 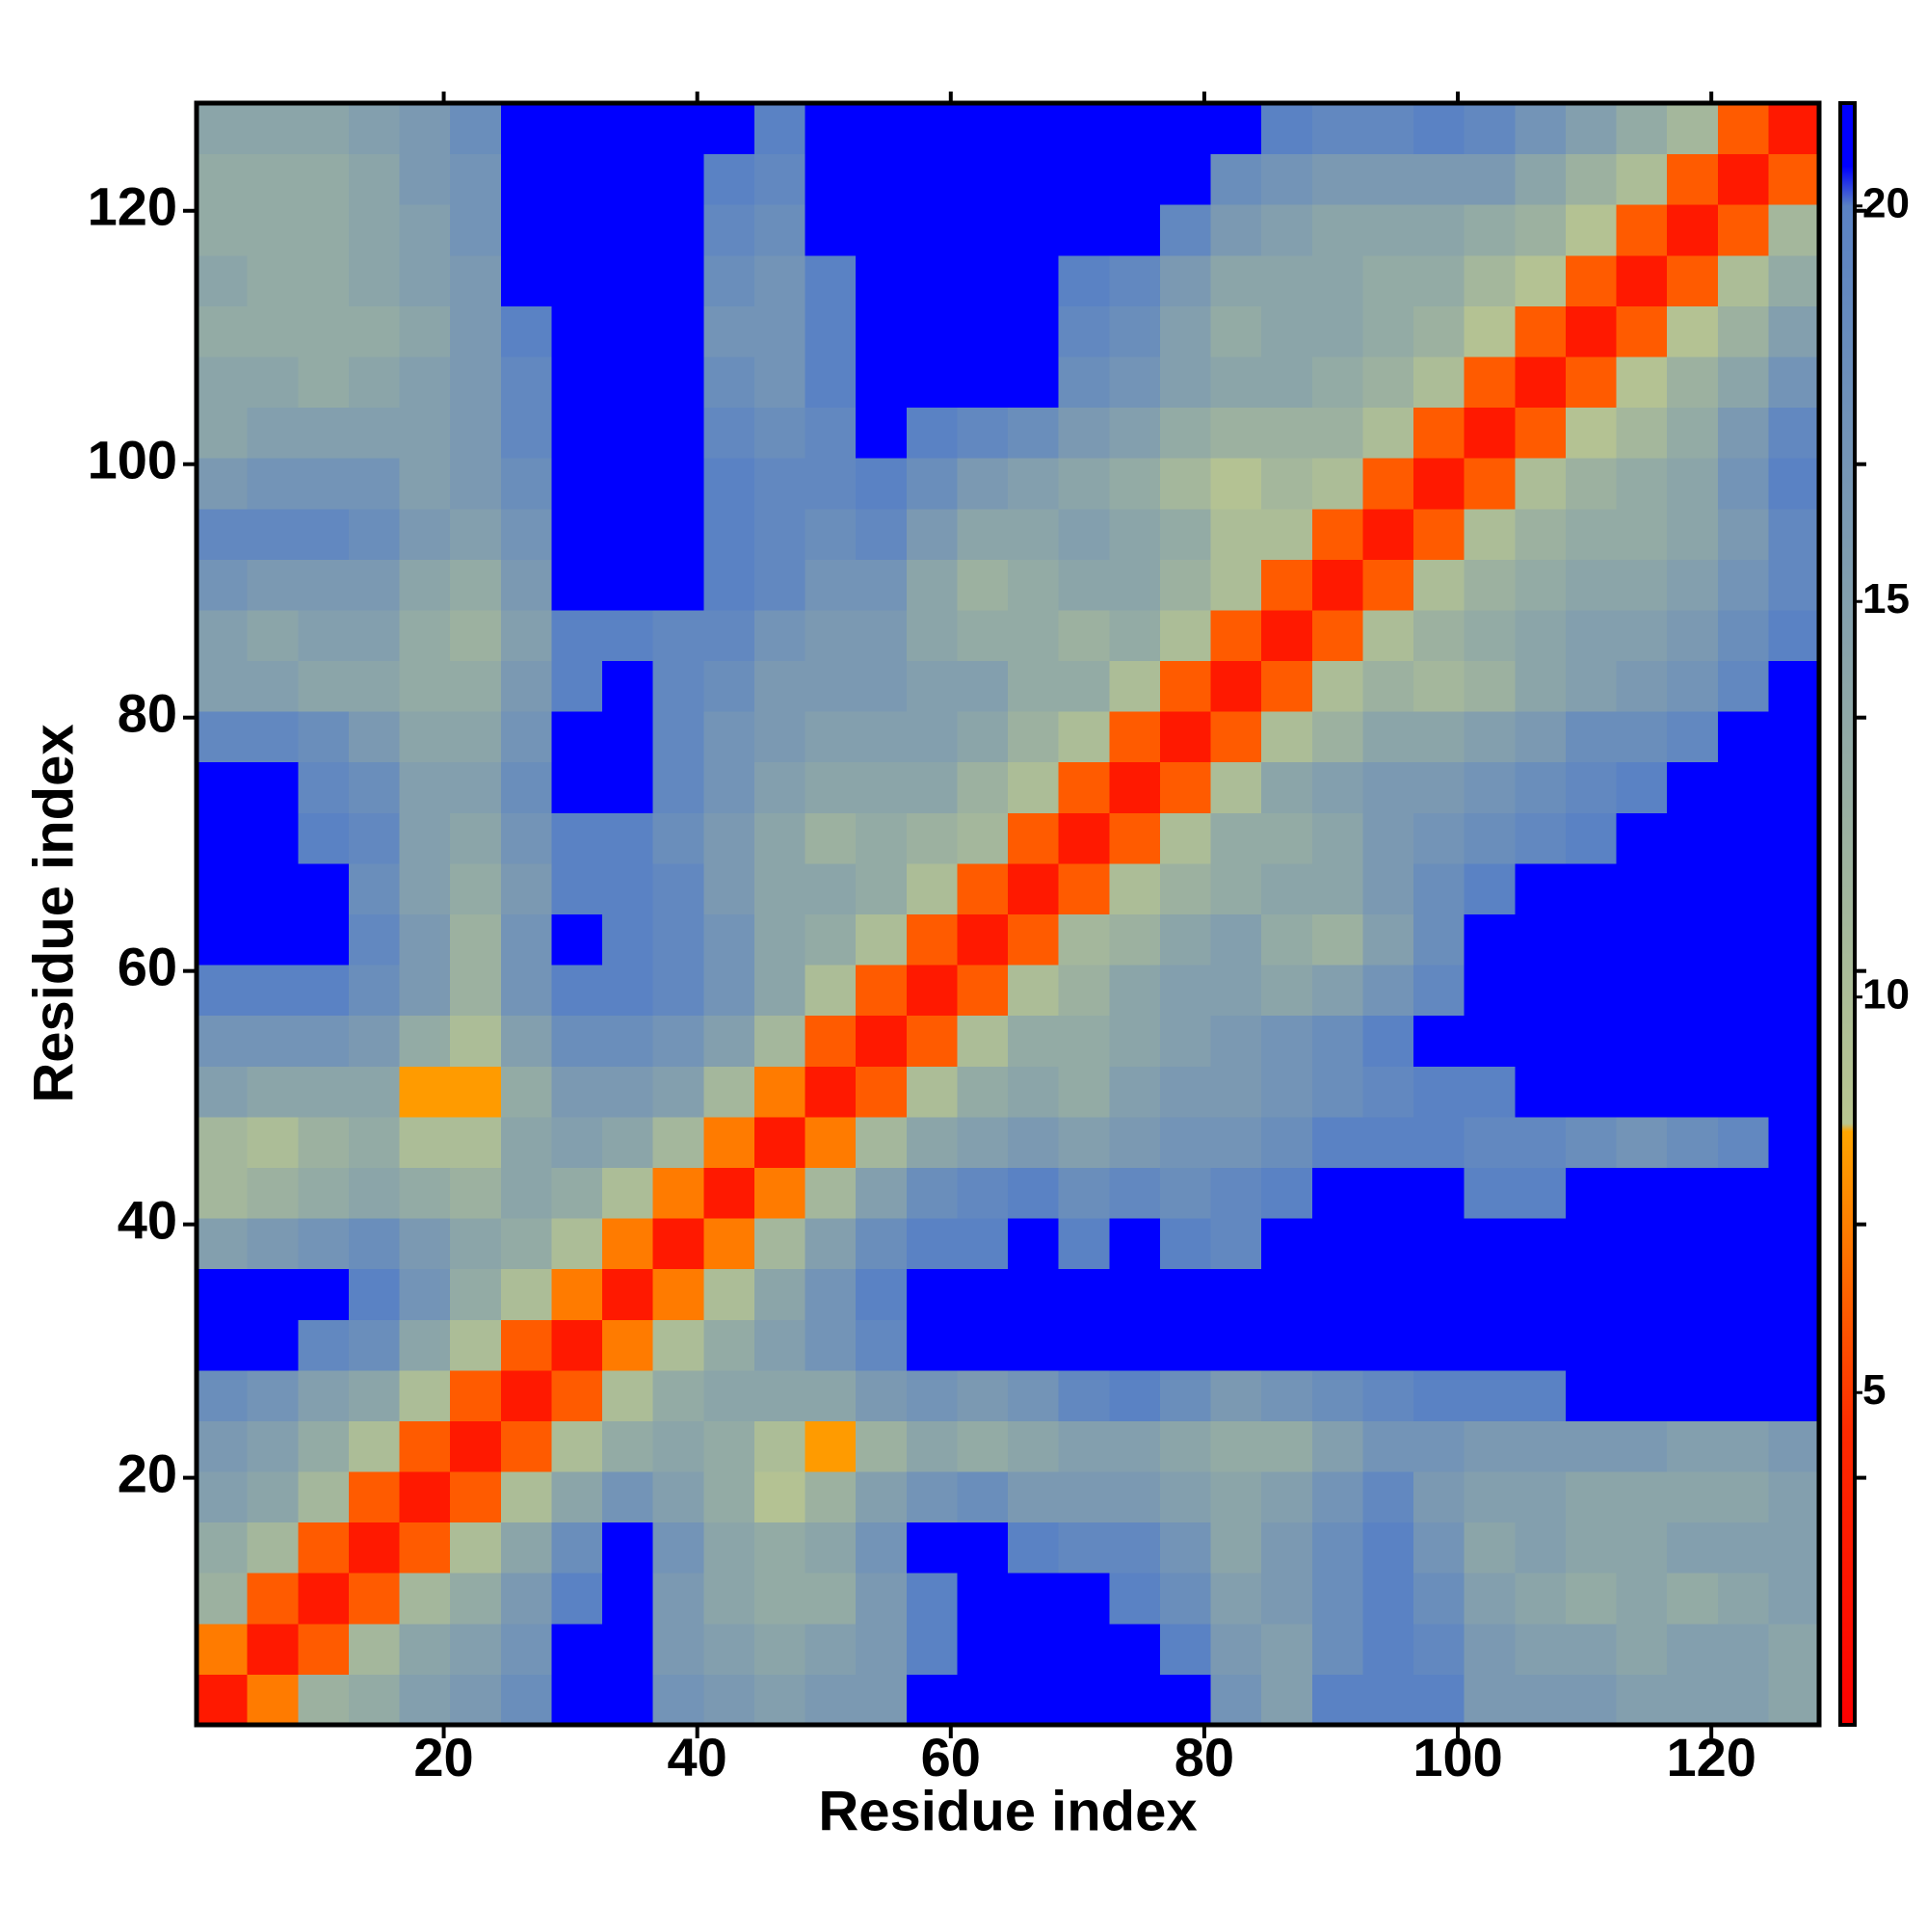 What do you see at coordinates (1874, 1390) in the screenshot?
I see `colorbar-tick-label: 5` at bounding box center [1874, 1390].